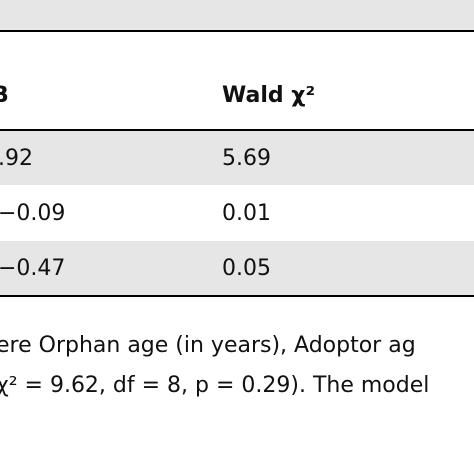  I want to click on top-band, so click(237, 15).